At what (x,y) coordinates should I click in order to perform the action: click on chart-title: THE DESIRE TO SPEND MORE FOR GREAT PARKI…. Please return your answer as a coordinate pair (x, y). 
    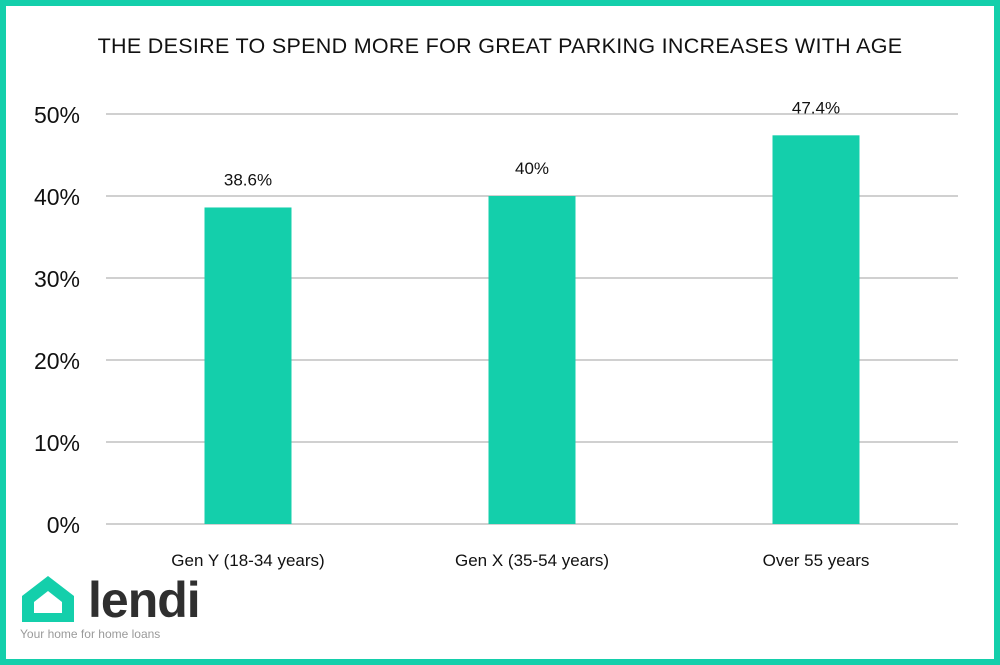
    Looking at the image, I should click on (500, 46).